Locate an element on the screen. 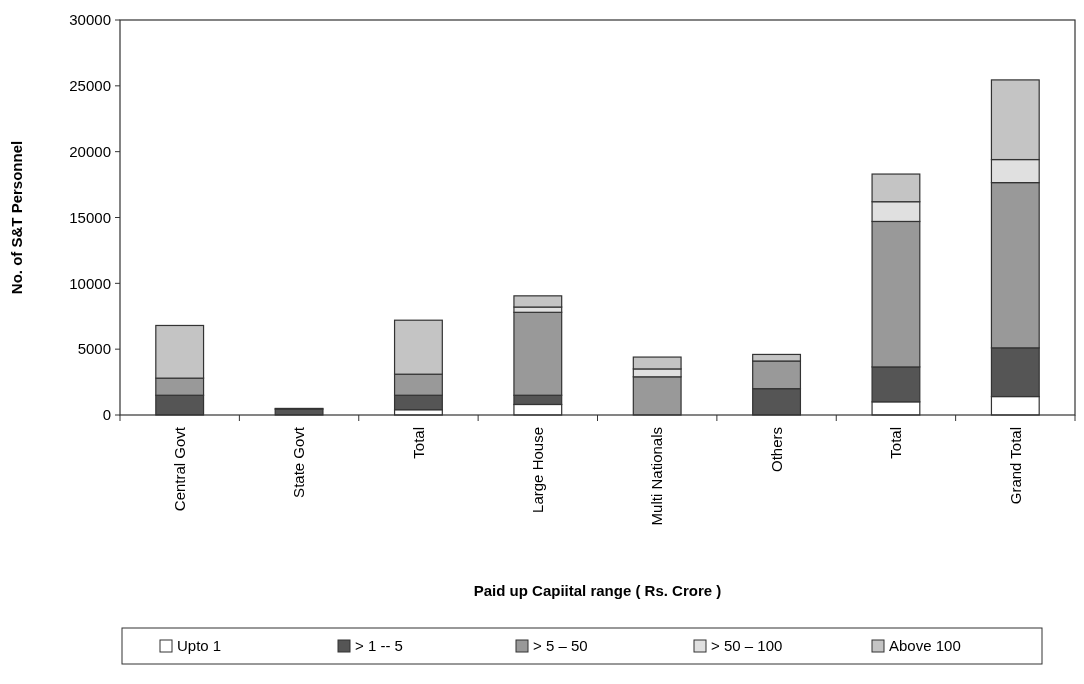 The height and width of the screenshot is (684, 1084). x-tick-label: State Govt is located at coordinates (299, 462).